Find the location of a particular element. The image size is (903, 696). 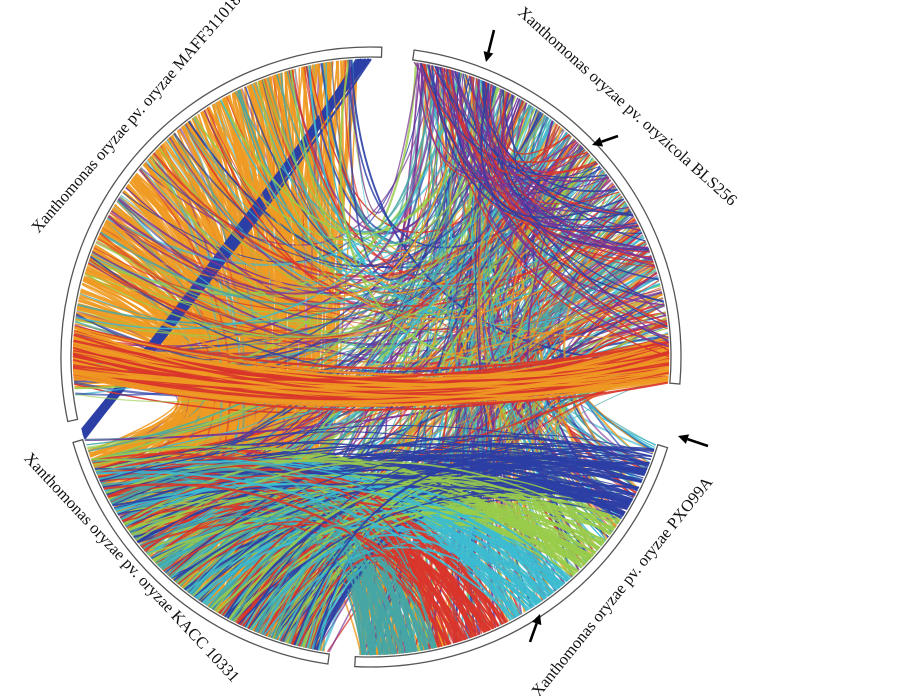

genome-segment-kacc is located at coordinates (201, 551).